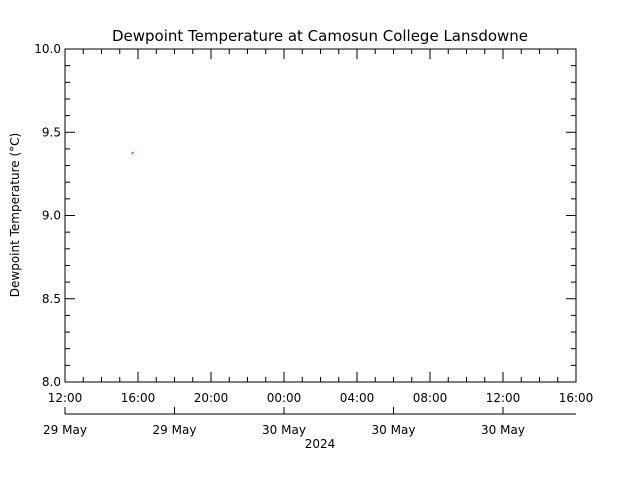 The image size is (640, 485). What do you see at coordinates (15, 215) in the screenshot?
I see `y-axis-label: Dewpoint Temperature (°C)` at bounding box center [15, 215].